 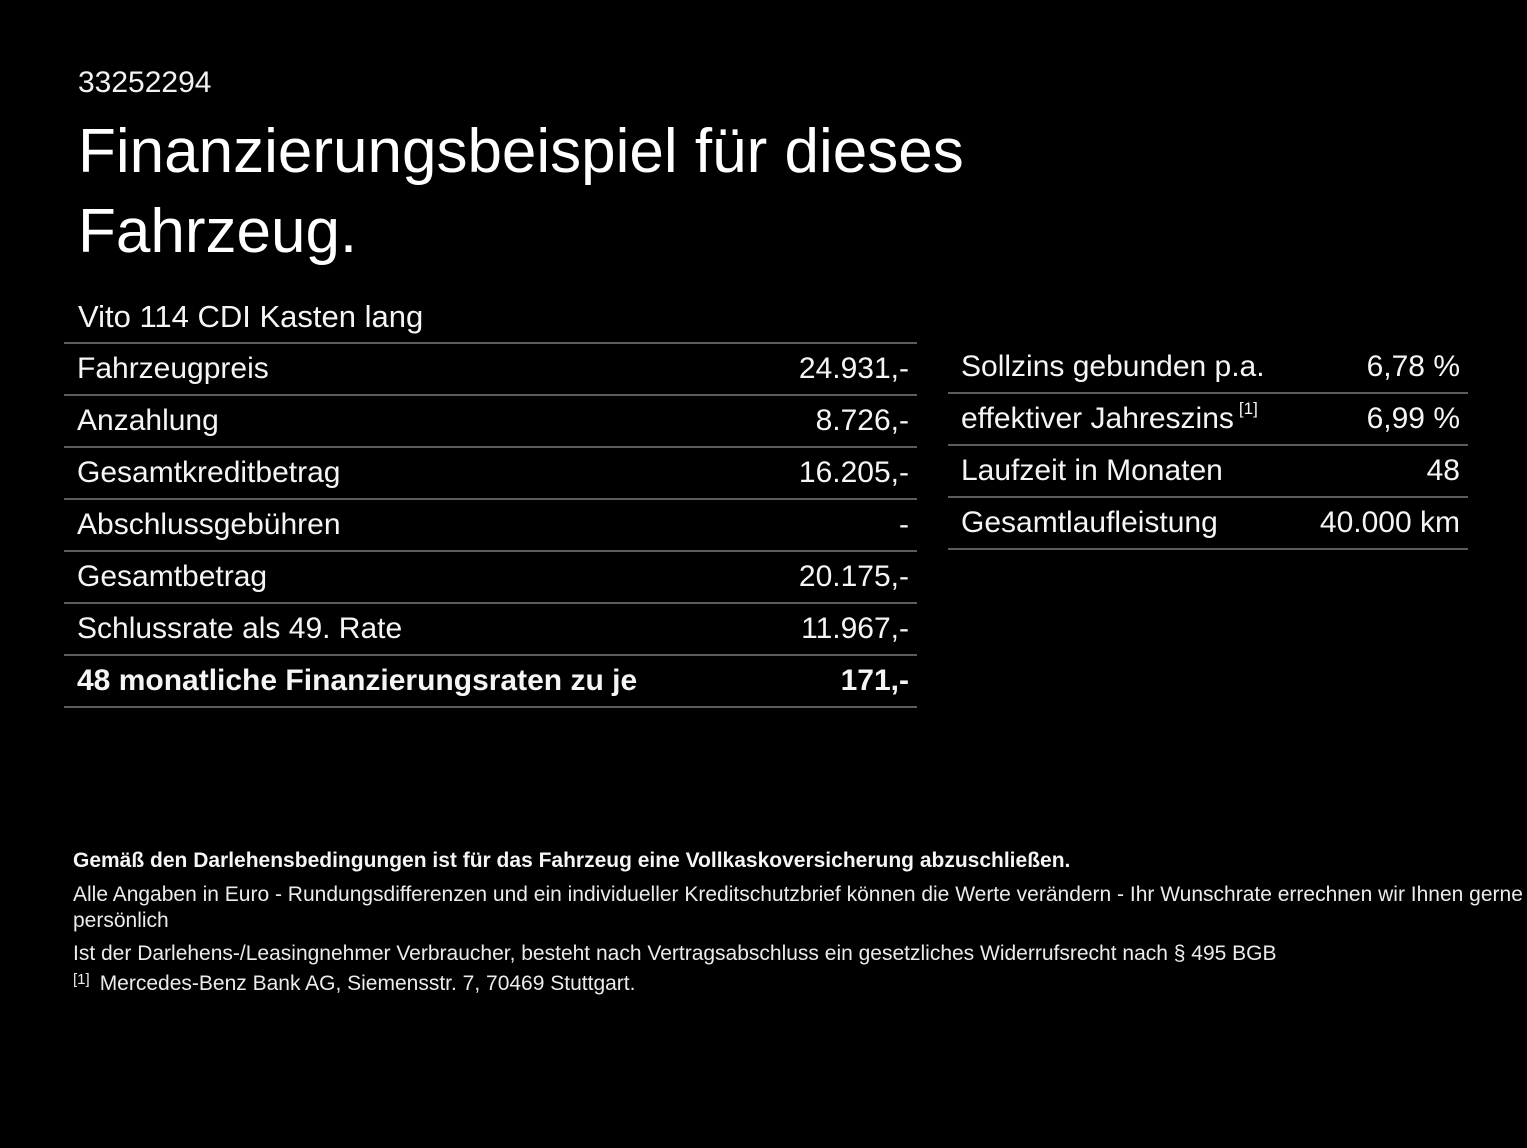 I want to click on table-row-abschlussgebuehren: Abschlussgebühren -, so click(x=490, y=526).